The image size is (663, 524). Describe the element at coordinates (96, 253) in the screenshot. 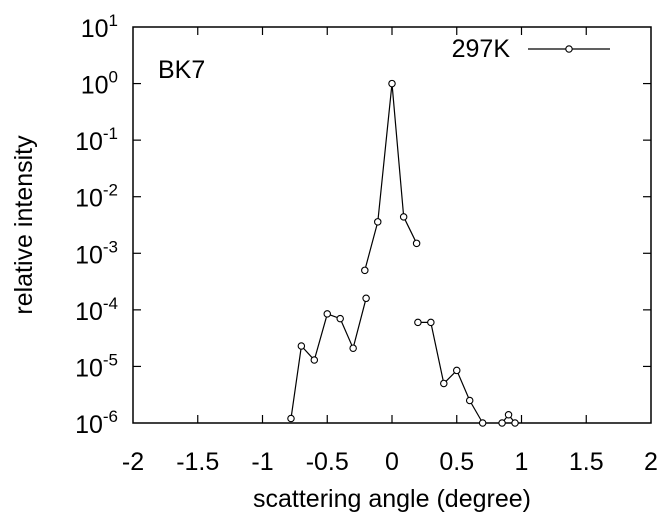

I see `y-tick-label: 10⁻³` at that location.